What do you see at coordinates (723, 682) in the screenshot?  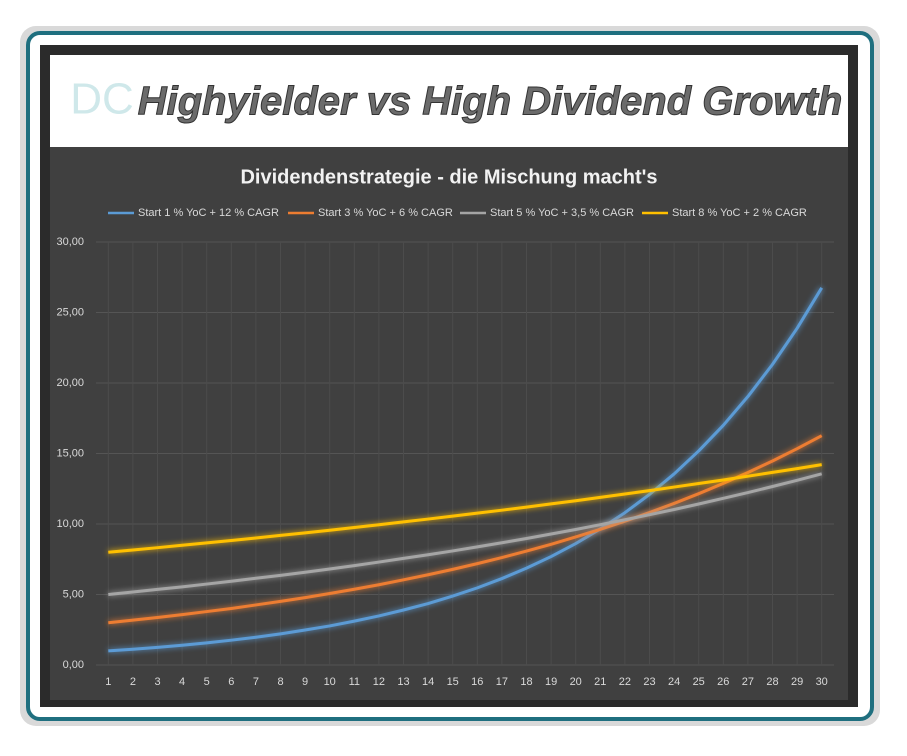 I see `x-tick-label: 26` at bounding box center [723, 682].